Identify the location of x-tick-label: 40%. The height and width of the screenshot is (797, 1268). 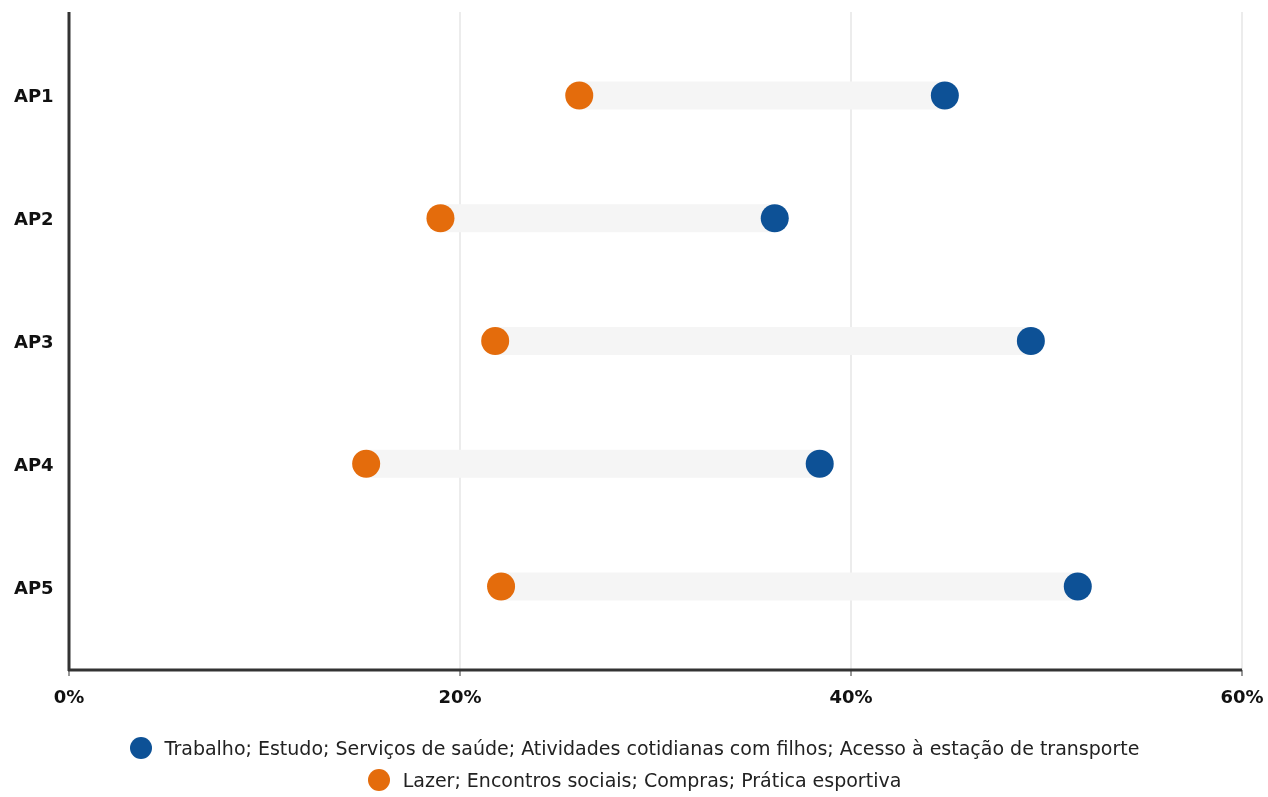
(851, 696).